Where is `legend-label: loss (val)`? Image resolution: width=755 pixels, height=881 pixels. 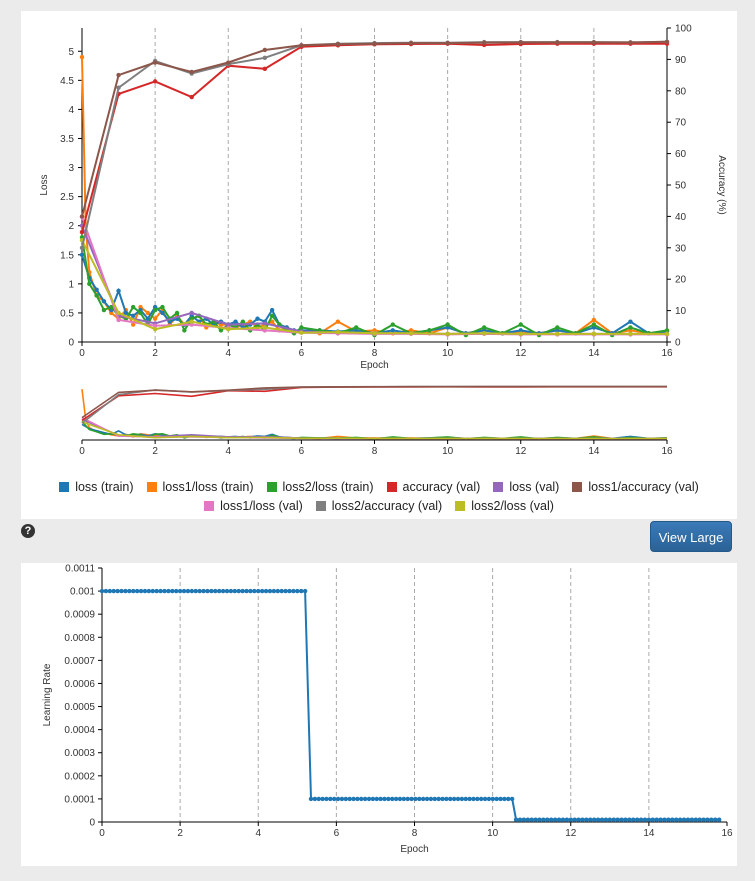
legend-label: loss (val) is located at coordinates (534, 487).